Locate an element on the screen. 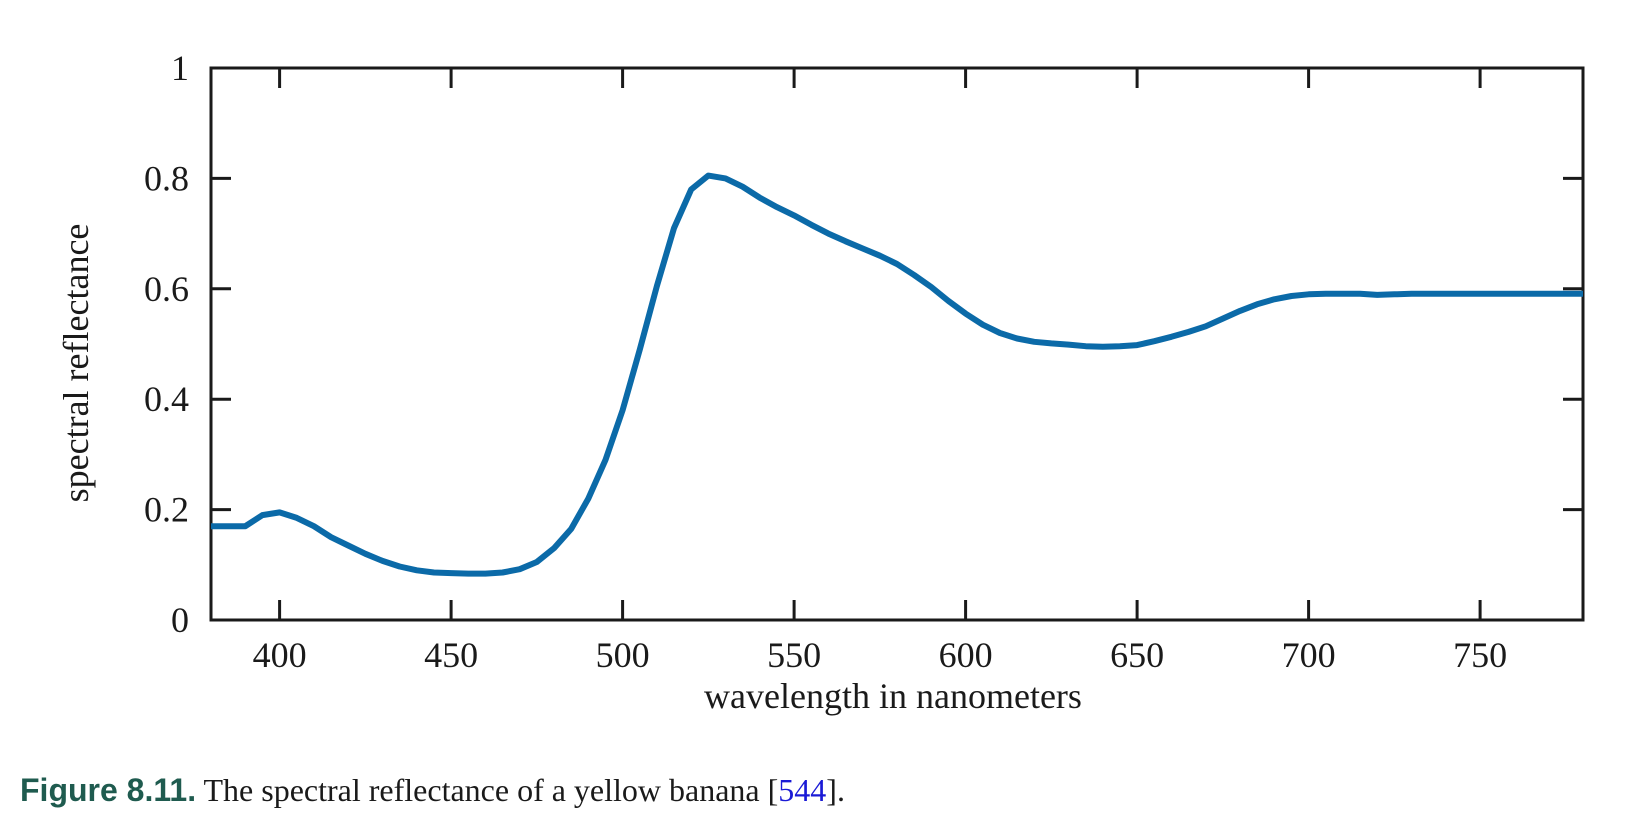 This screenshot has height=822, width=1628. x-axis-label: wavelength in nanometers is located at coordinates (893, 696).